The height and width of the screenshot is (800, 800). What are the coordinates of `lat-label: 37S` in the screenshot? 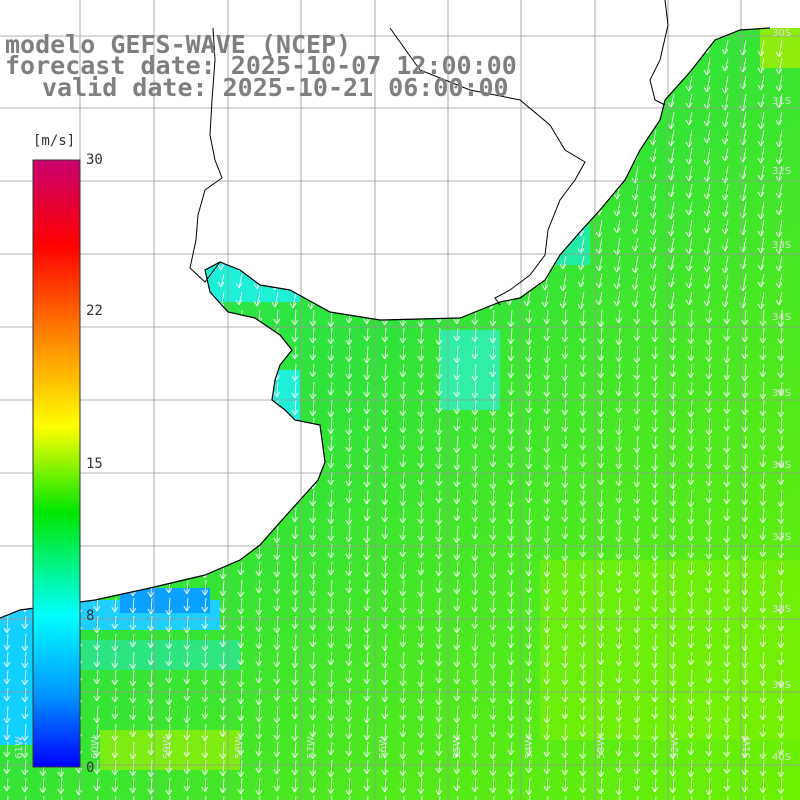 It's located at (782, 537).